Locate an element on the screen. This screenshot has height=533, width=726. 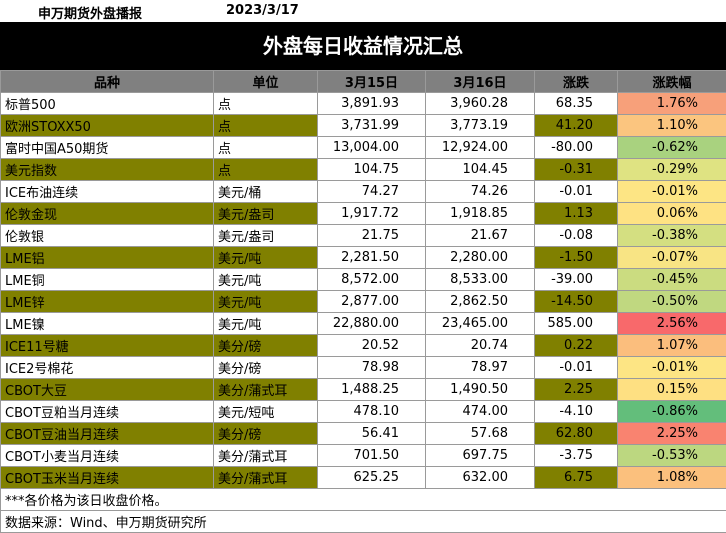
commodity-name: CBOT大豆 is located at coordinates (107, 389).